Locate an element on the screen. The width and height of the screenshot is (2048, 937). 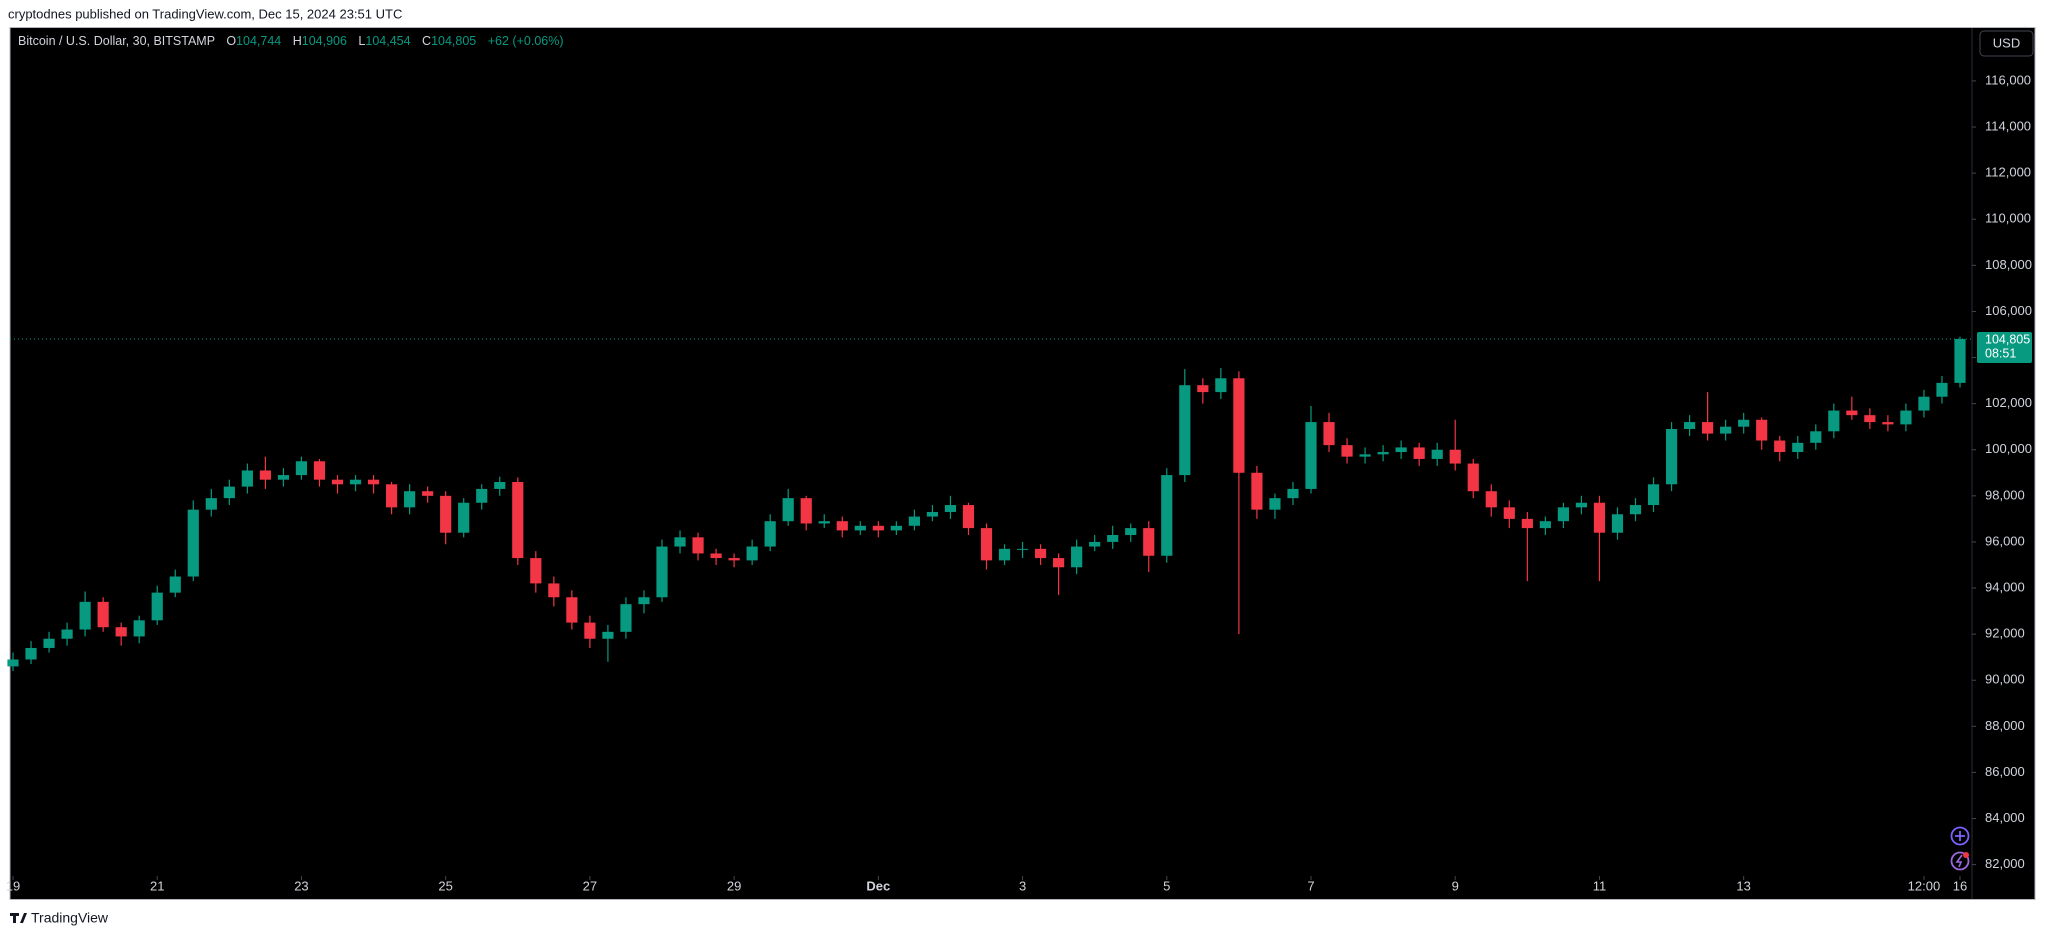
alert-icon is located at coordinates (1960, 861).